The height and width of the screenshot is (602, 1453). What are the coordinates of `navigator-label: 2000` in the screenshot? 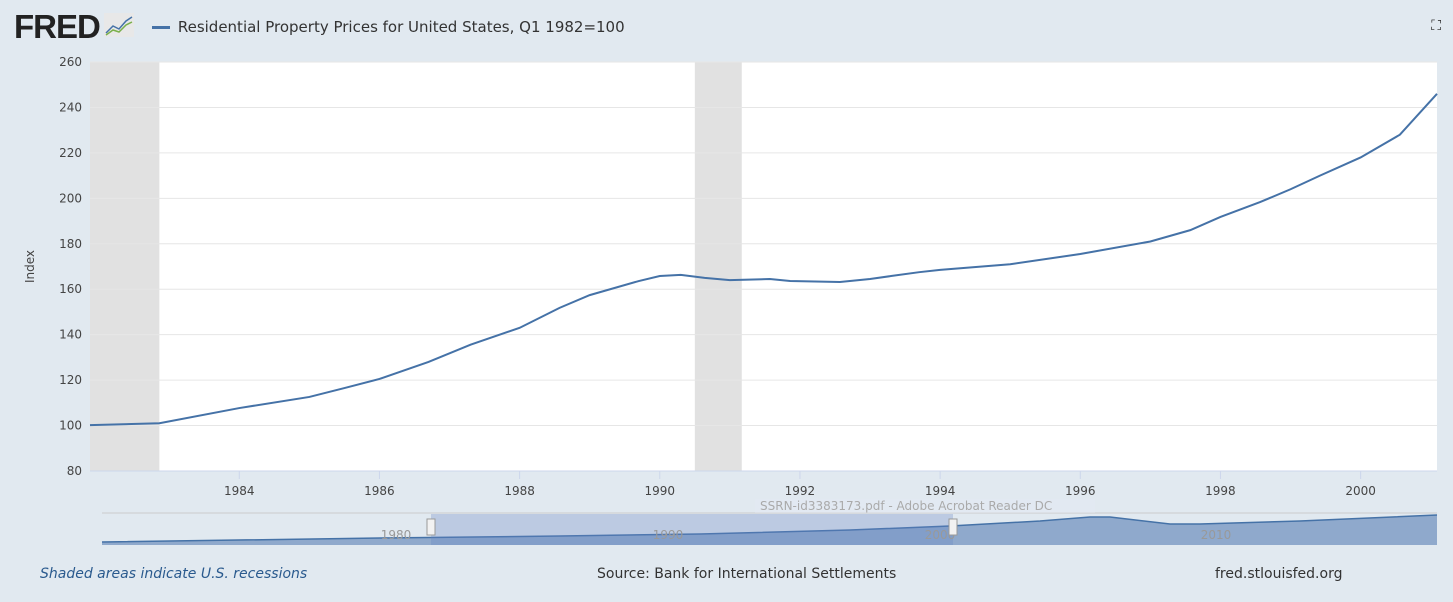 It's located at (940, 535).